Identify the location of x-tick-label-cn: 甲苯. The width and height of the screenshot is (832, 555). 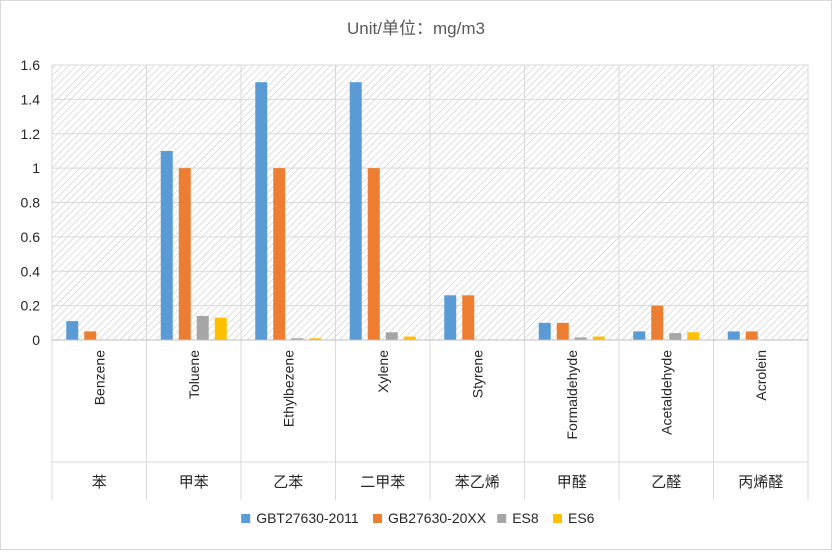
(194, 482).